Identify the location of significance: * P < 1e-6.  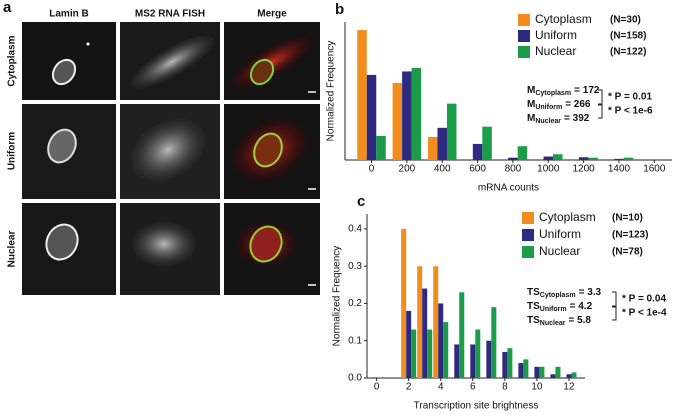
(630, 111).